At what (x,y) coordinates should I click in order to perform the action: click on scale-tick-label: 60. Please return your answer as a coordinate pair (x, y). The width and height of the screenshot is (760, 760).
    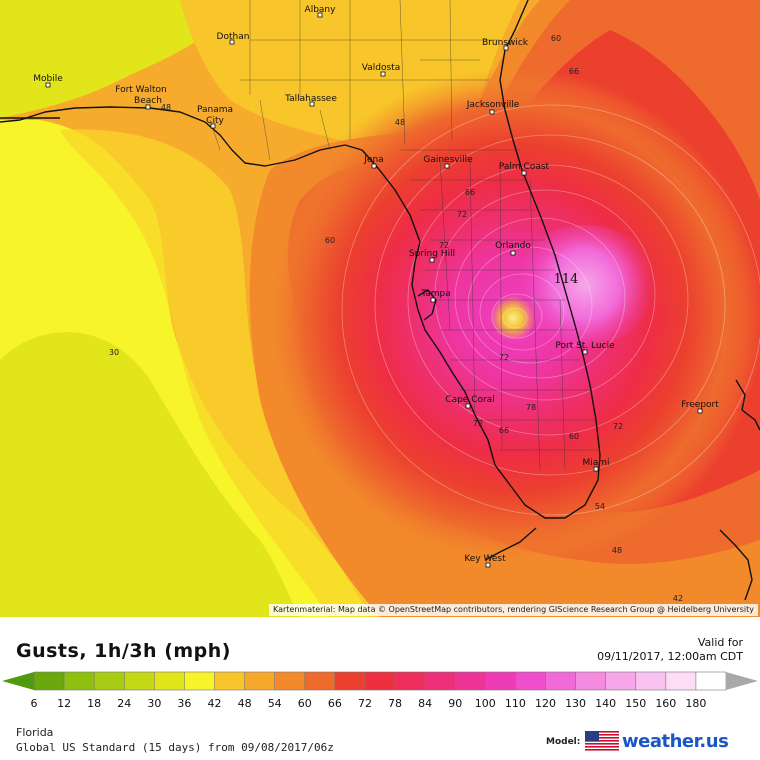
    Looking at the image, I should click on (305, 703).